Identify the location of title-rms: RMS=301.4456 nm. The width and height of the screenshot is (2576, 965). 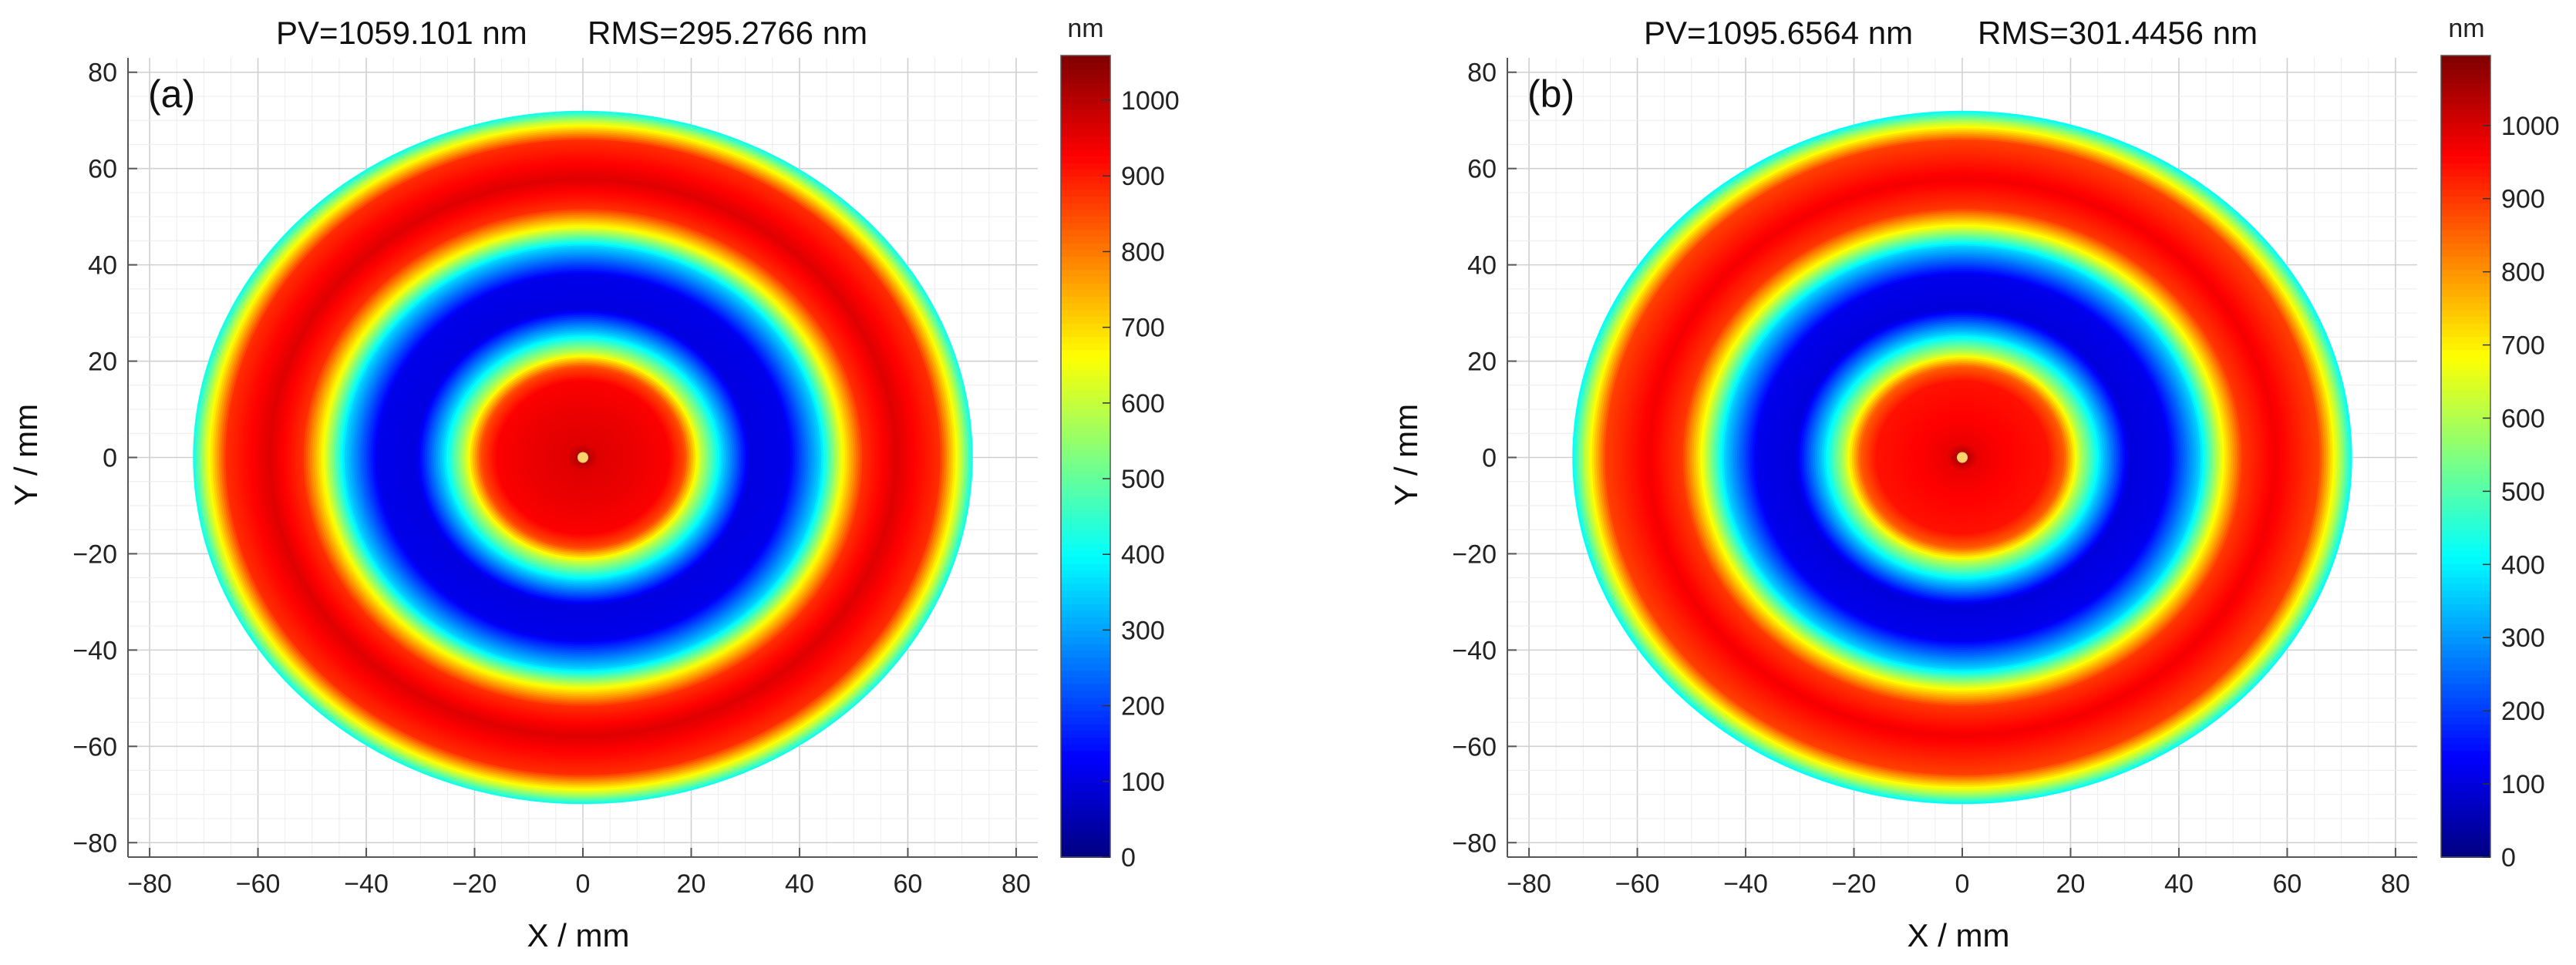
(2118, 33).